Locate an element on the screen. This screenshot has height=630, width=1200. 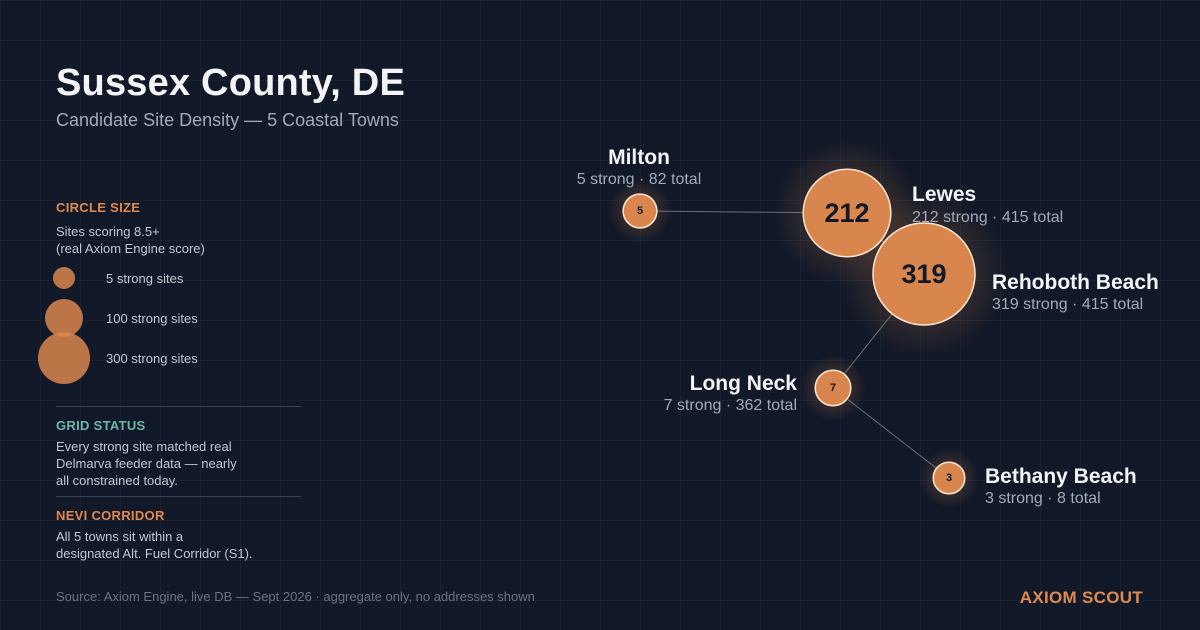
brand-logo: AXIOM SCOUT is located at coordinates (1081, 597).